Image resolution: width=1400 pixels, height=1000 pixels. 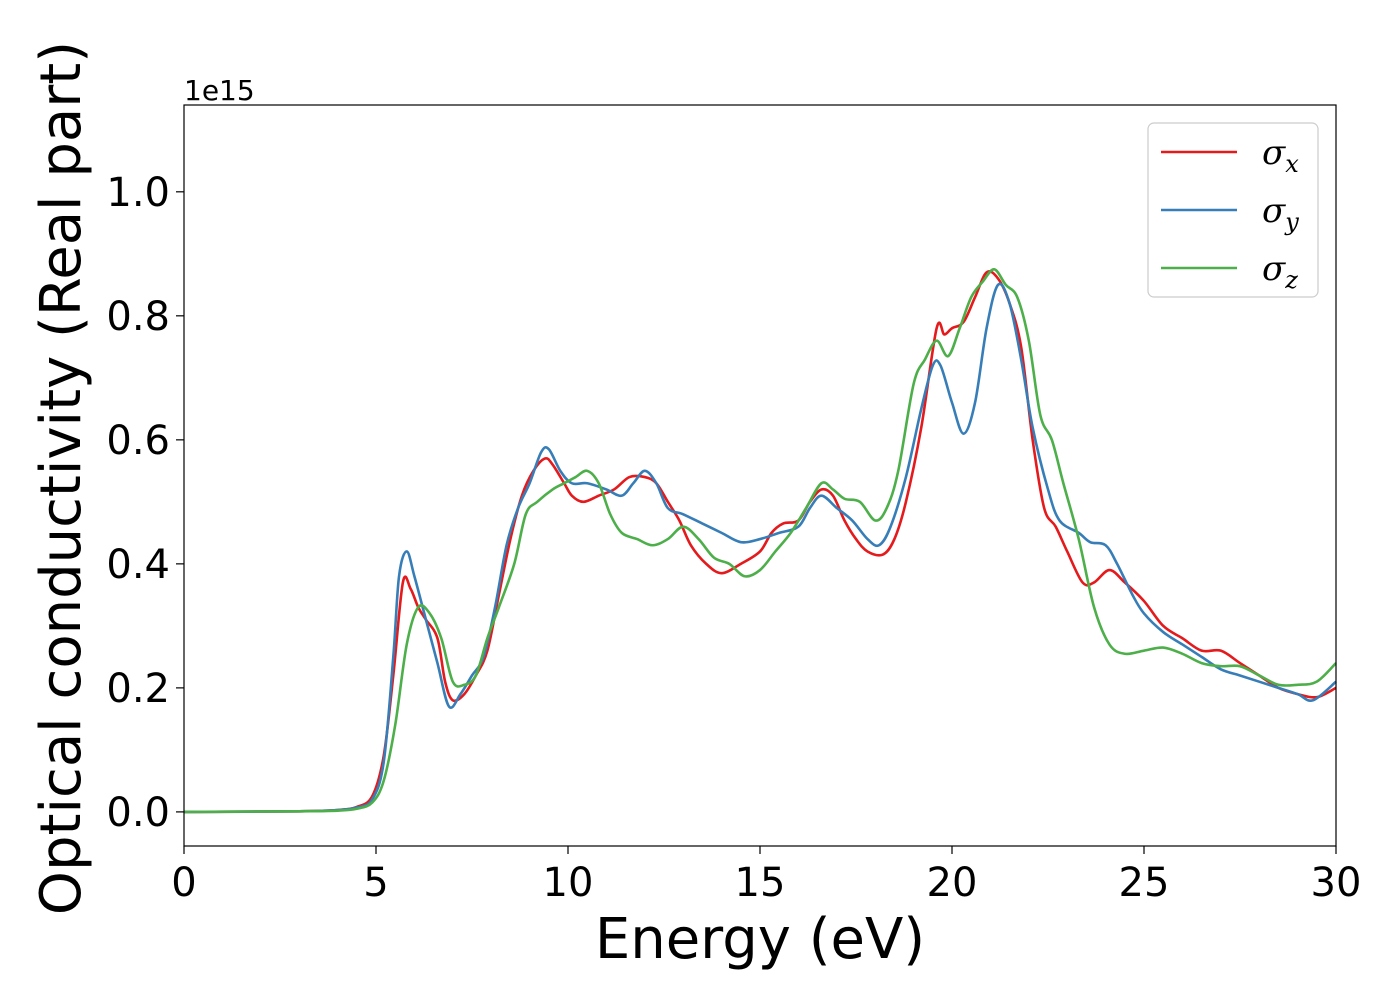 What do you see at coordinates (760, 939) in the screenshot?
I see `x-axis-label: Energy (eV)` at bounding box center [760, 939].